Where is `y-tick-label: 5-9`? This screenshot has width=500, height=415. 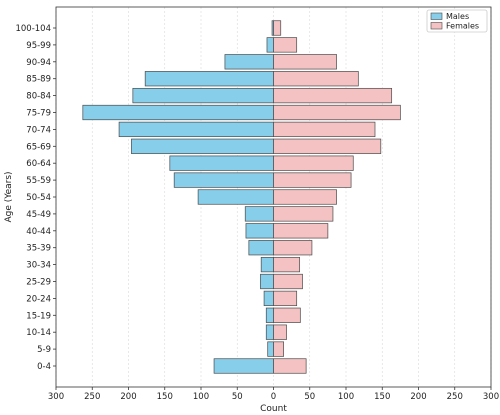
y-tick-label: 5-9 is located at coordinates (44, 350).